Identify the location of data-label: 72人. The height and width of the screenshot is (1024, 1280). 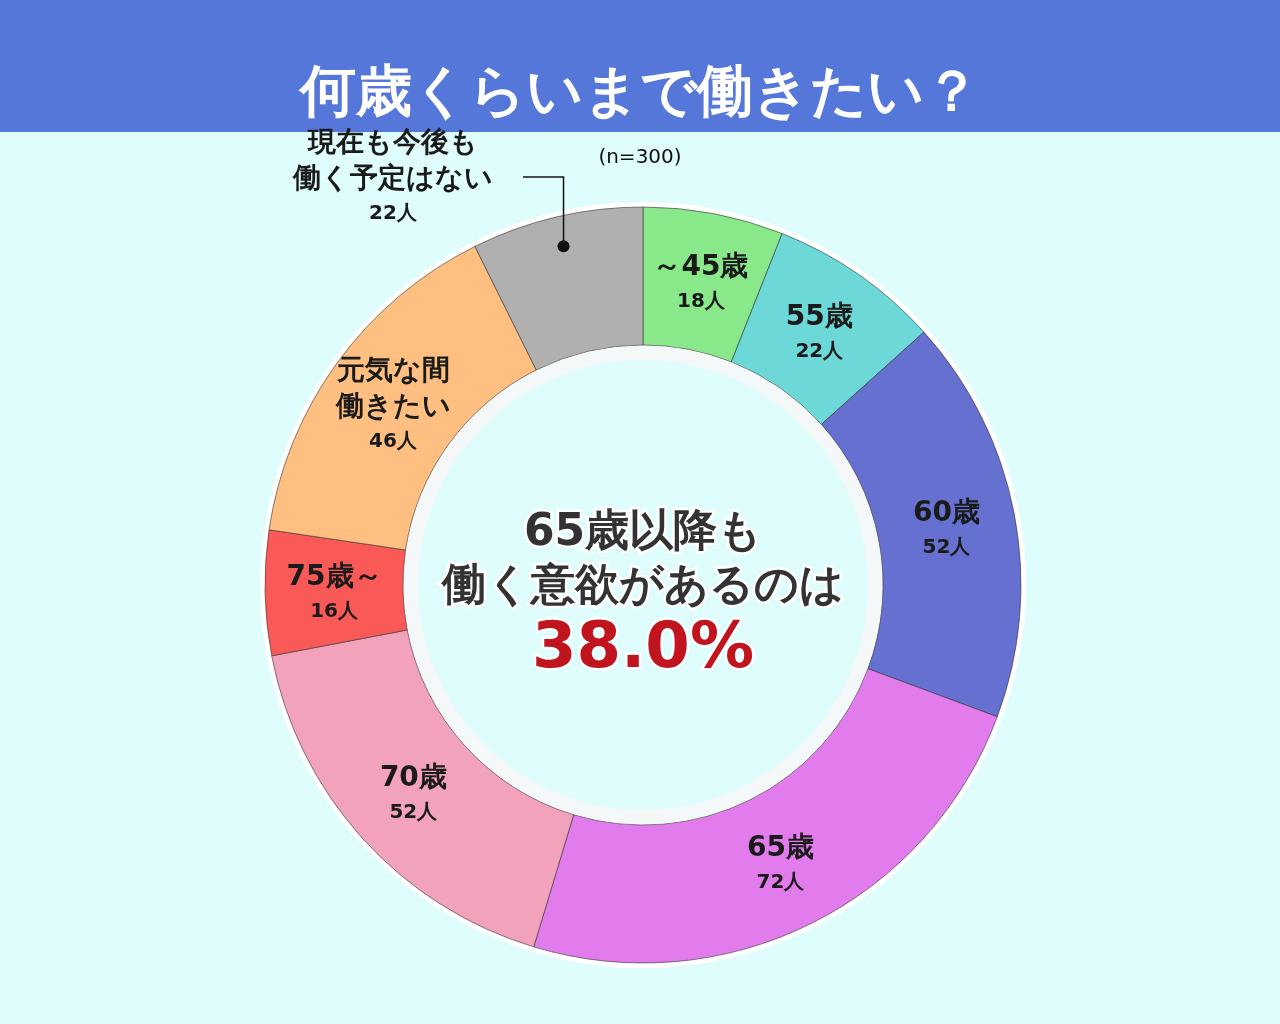
(781, 880).